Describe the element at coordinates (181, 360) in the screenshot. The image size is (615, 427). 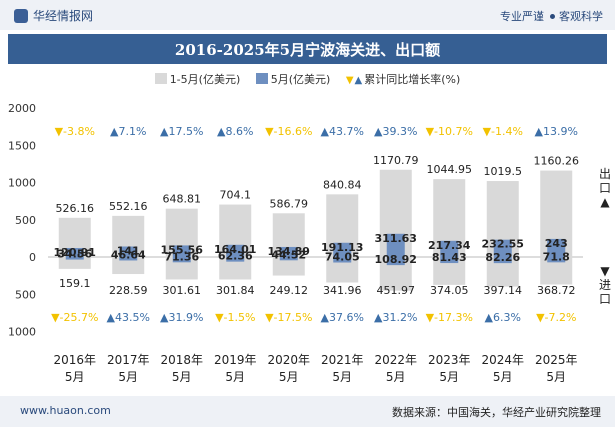
I see `x-tick-label-year: 2018年` at that location.